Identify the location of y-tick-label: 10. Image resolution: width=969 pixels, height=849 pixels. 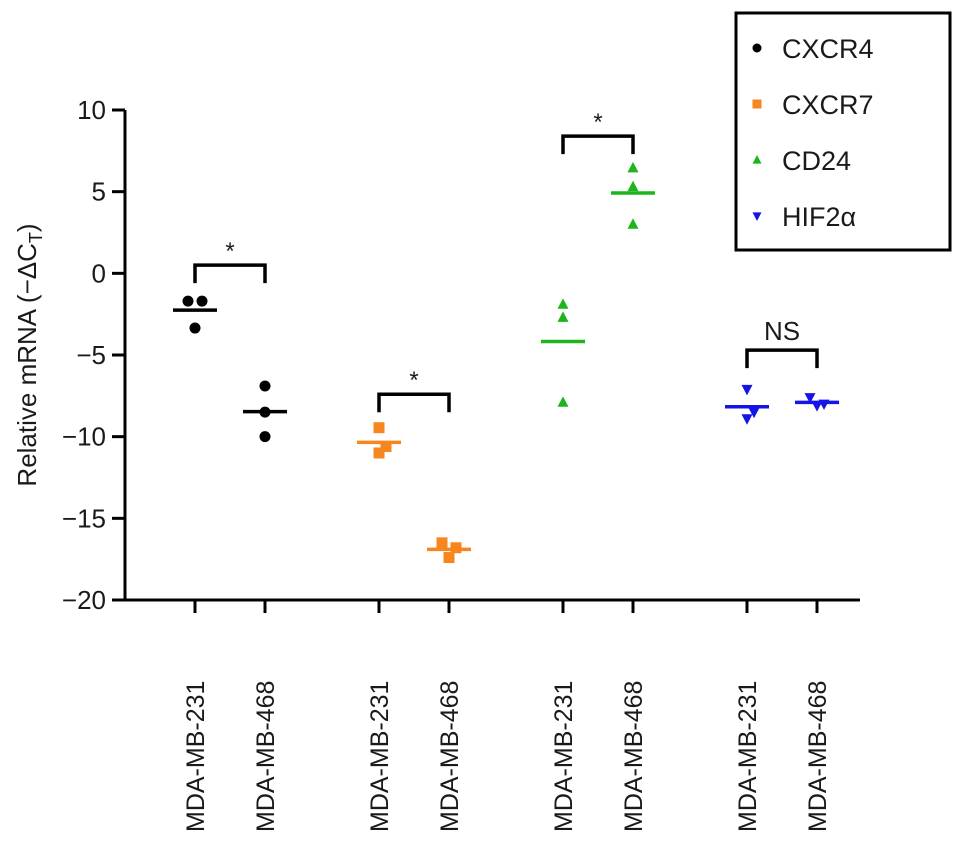
(91, 110).